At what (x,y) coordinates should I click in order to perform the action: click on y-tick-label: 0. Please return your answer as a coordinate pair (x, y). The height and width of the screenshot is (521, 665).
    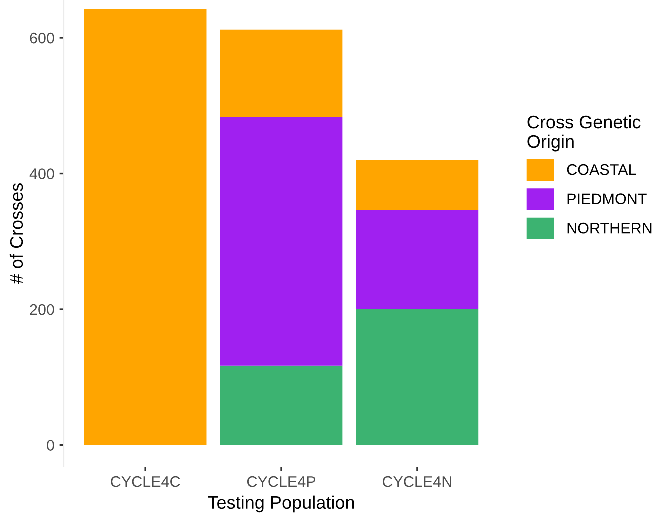
    Looking at the image, I should click on (50, 445).